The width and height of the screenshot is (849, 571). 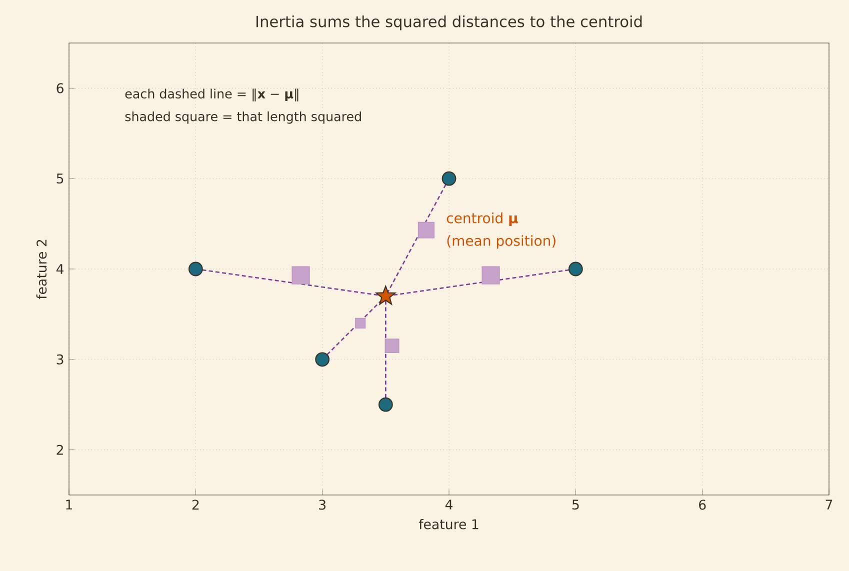 I want to click on x-tick-label: 2, so click(x=195, y=505).